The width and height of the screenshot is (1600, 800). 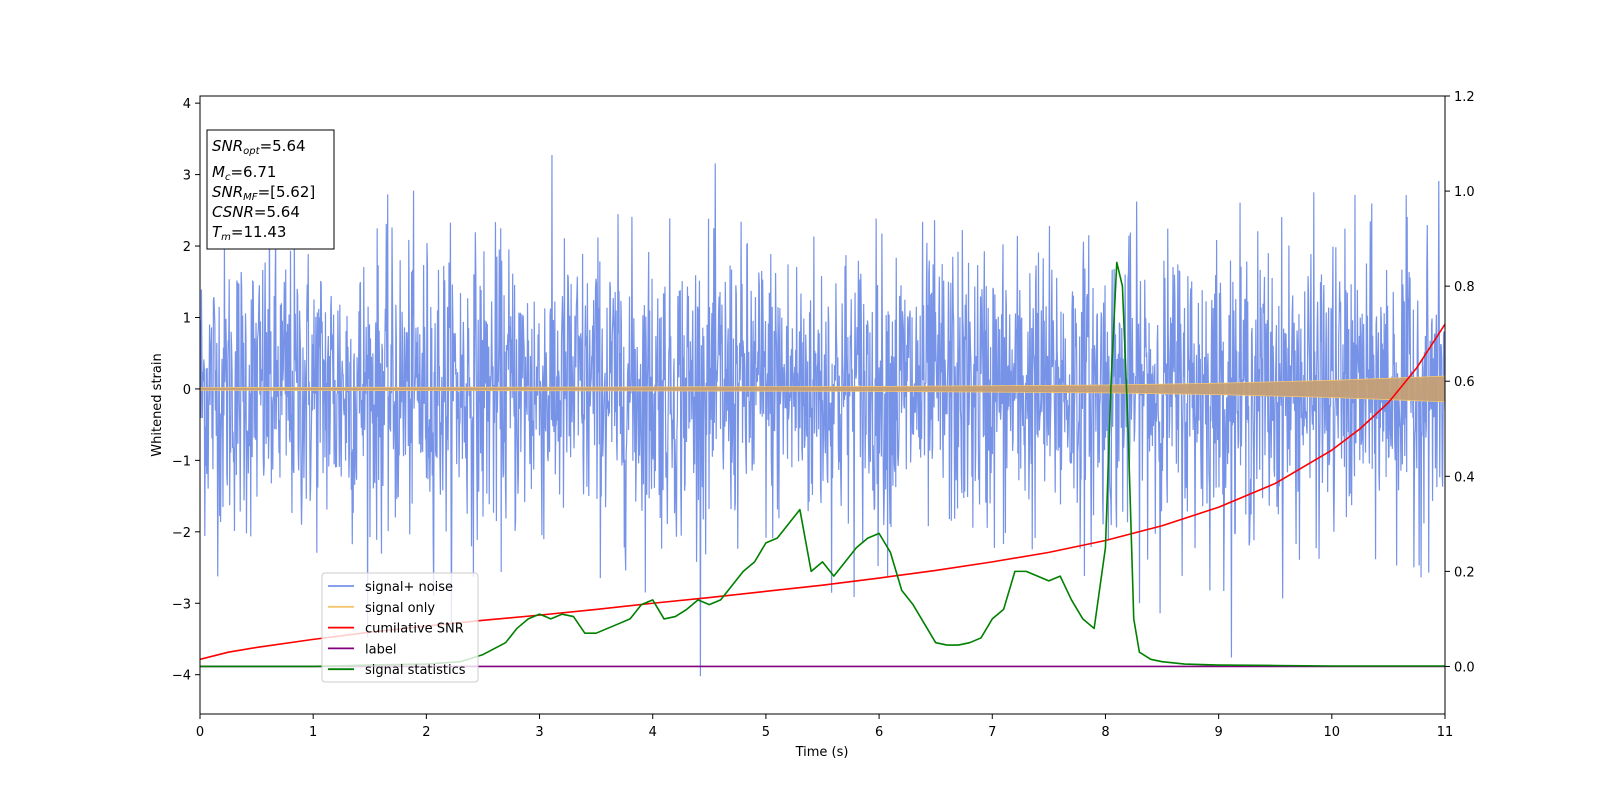 What do you see at coordinates (181, 676) in the screenshot?
I see `y-left-tick-label: −4` at bounding box center [181, 676].